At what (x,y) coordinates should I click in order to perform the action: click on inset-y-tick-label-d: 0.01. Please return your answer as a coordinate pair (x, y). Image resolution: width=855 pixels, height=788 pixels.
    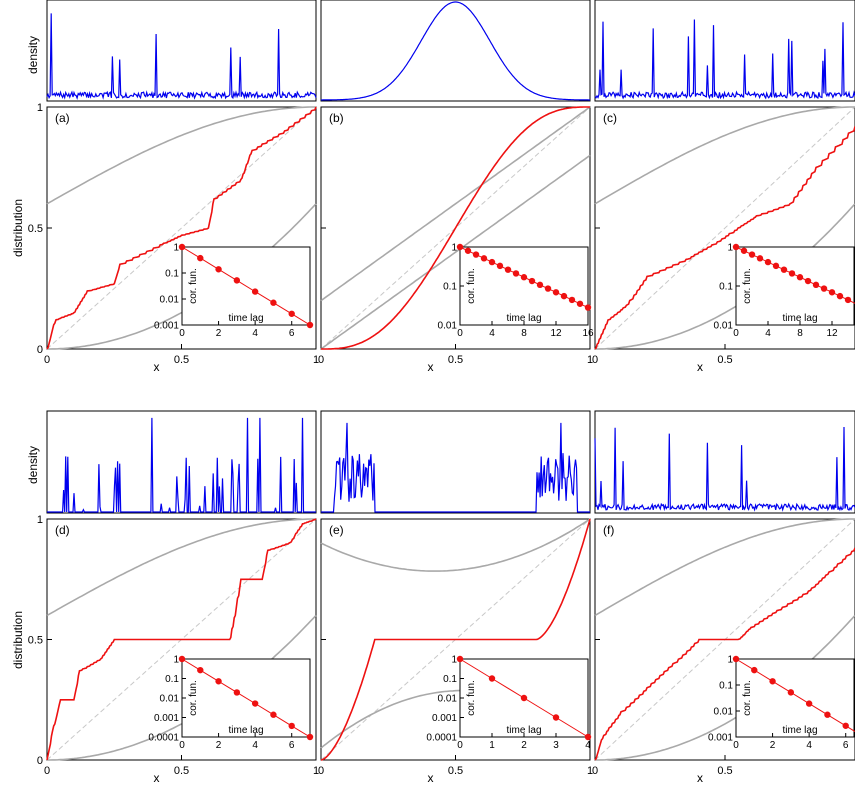
    Looking at the image, I should click on (170, 699).